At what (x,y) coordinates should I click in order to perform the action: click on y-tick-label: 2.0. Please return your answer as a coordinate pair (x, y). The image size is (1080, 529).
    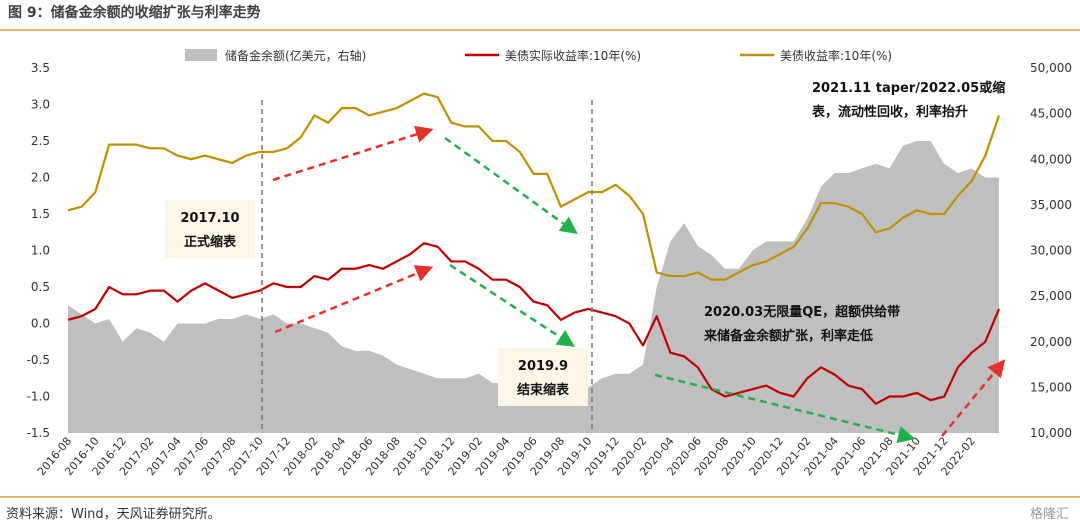
    Looking at the image, I should click on (40, 178).